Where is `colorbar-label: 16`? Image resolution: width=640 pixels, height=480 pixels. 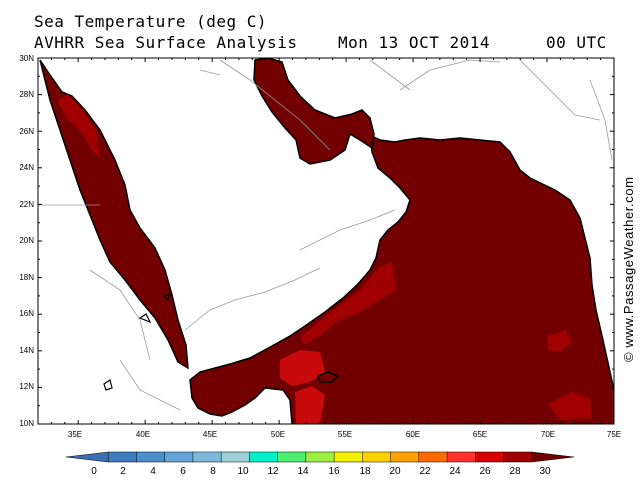
colorbar-label: 16 is located at coordinates (334, 471).